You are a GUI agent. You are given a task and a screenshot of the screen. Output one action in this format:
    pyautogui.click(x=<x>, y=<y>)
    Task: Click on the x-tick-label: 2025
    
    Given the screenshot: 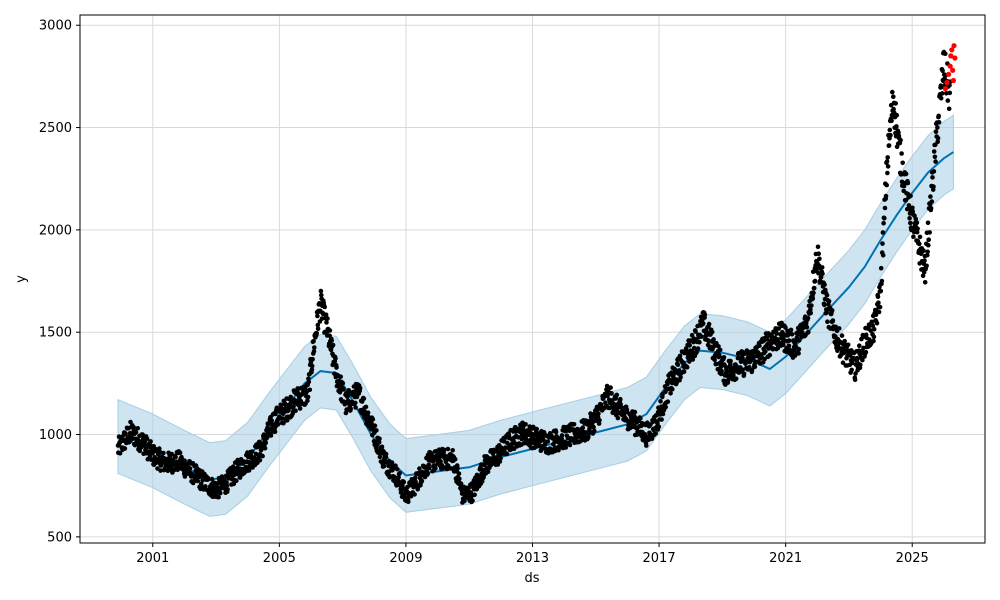 What is the action you would take?
    pyautogui.click(x=912, y=558)
    